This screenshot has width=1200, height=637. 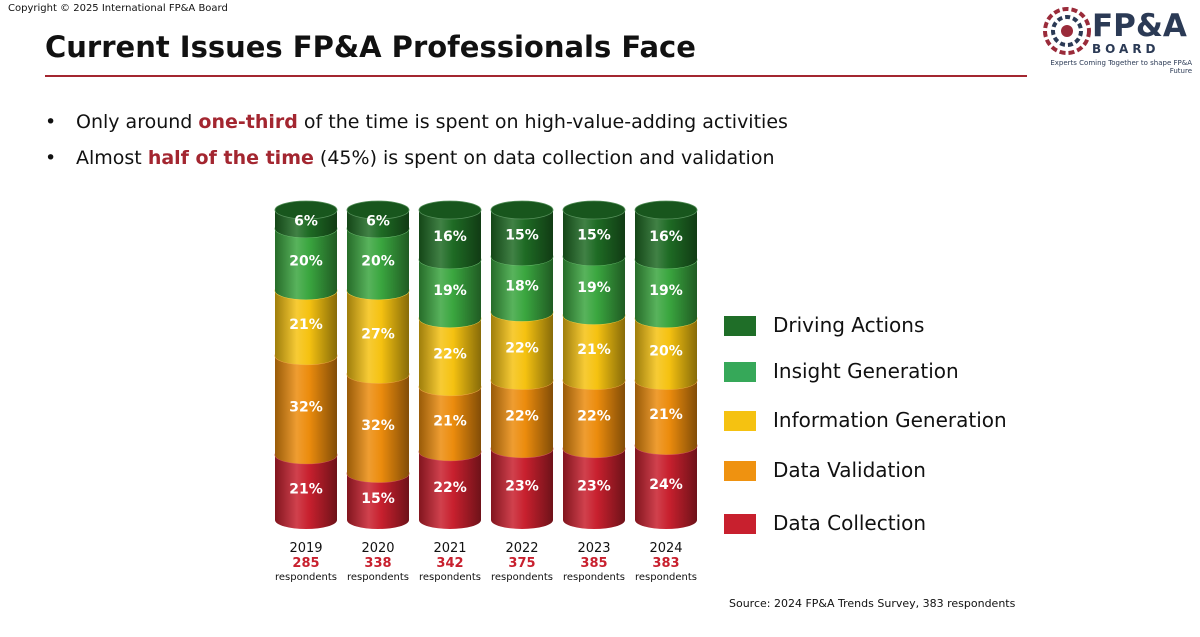 I want to click on bar-segment-driving-actions-2020, so click(x=378, y=219).